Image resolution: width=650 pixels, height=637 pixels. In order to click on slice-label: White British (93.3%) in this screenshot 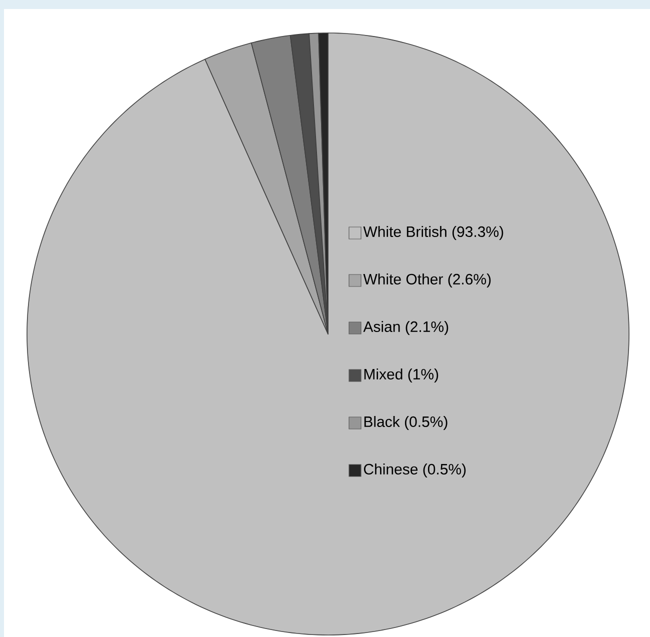, I will do `click(433, 233)`.